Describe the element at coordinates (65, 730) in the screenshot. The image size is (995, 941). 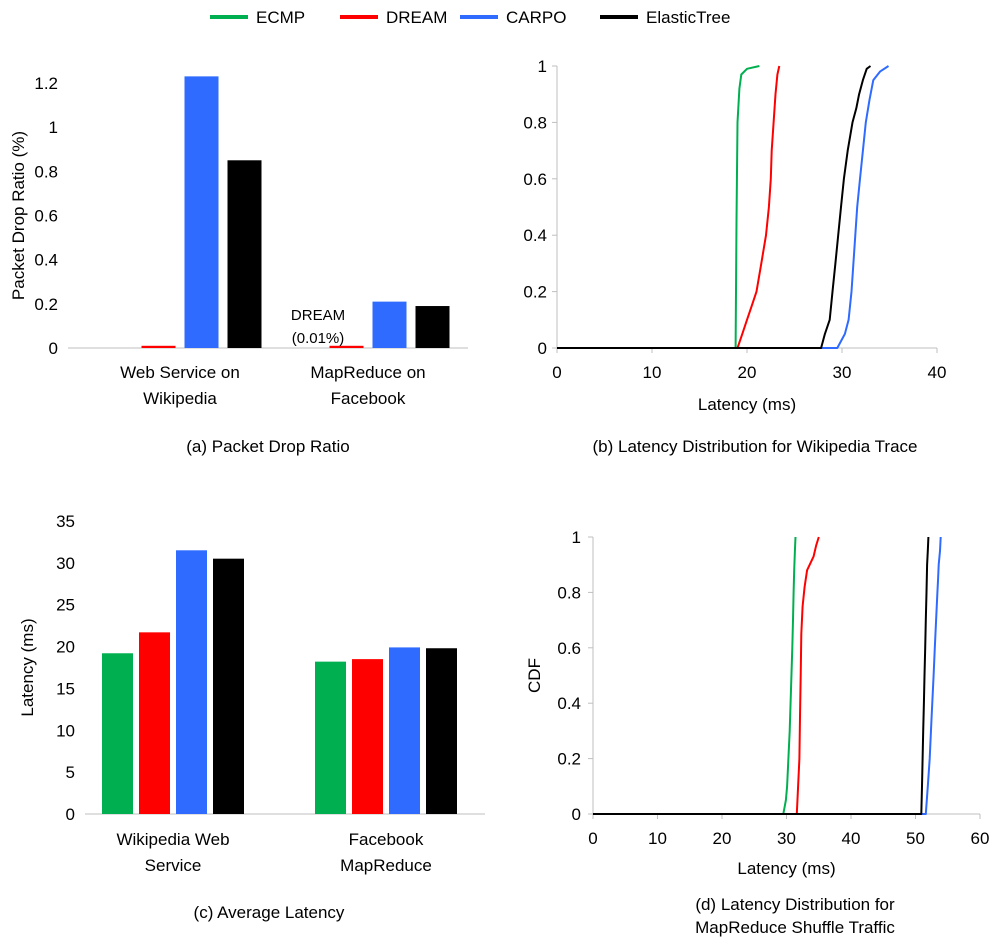
I see `y-tick-label: 10` at that location.